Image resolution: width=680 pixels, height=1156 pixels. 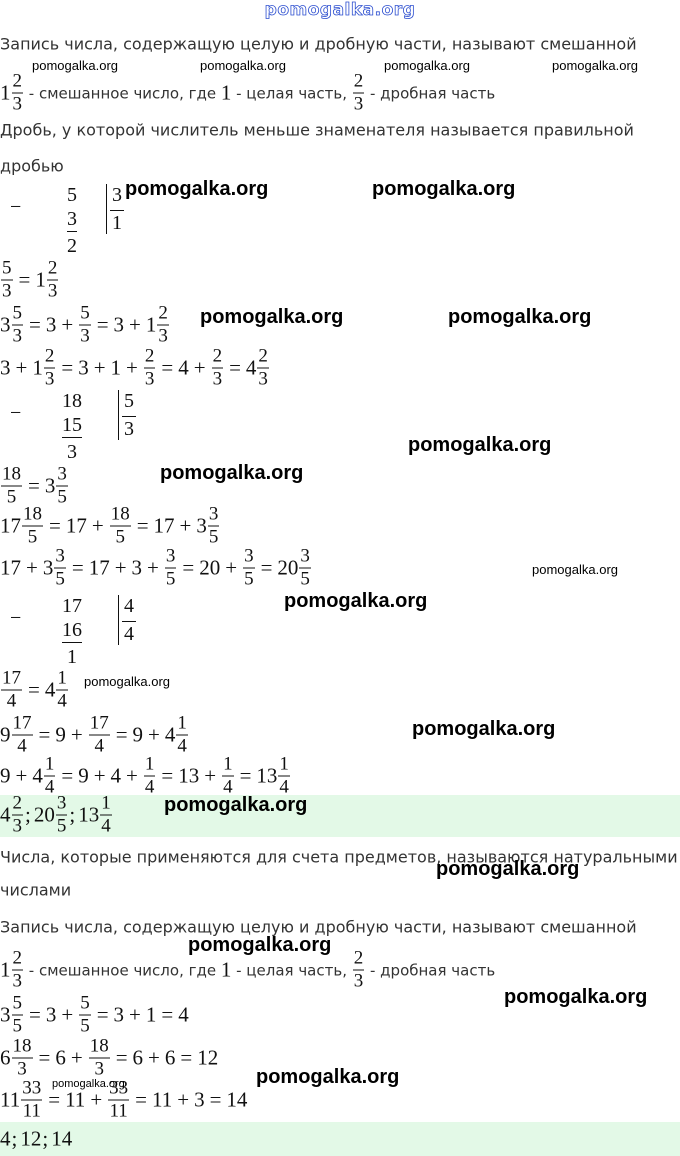 I want to click on dividend: 17, so click(x=72, y=606).